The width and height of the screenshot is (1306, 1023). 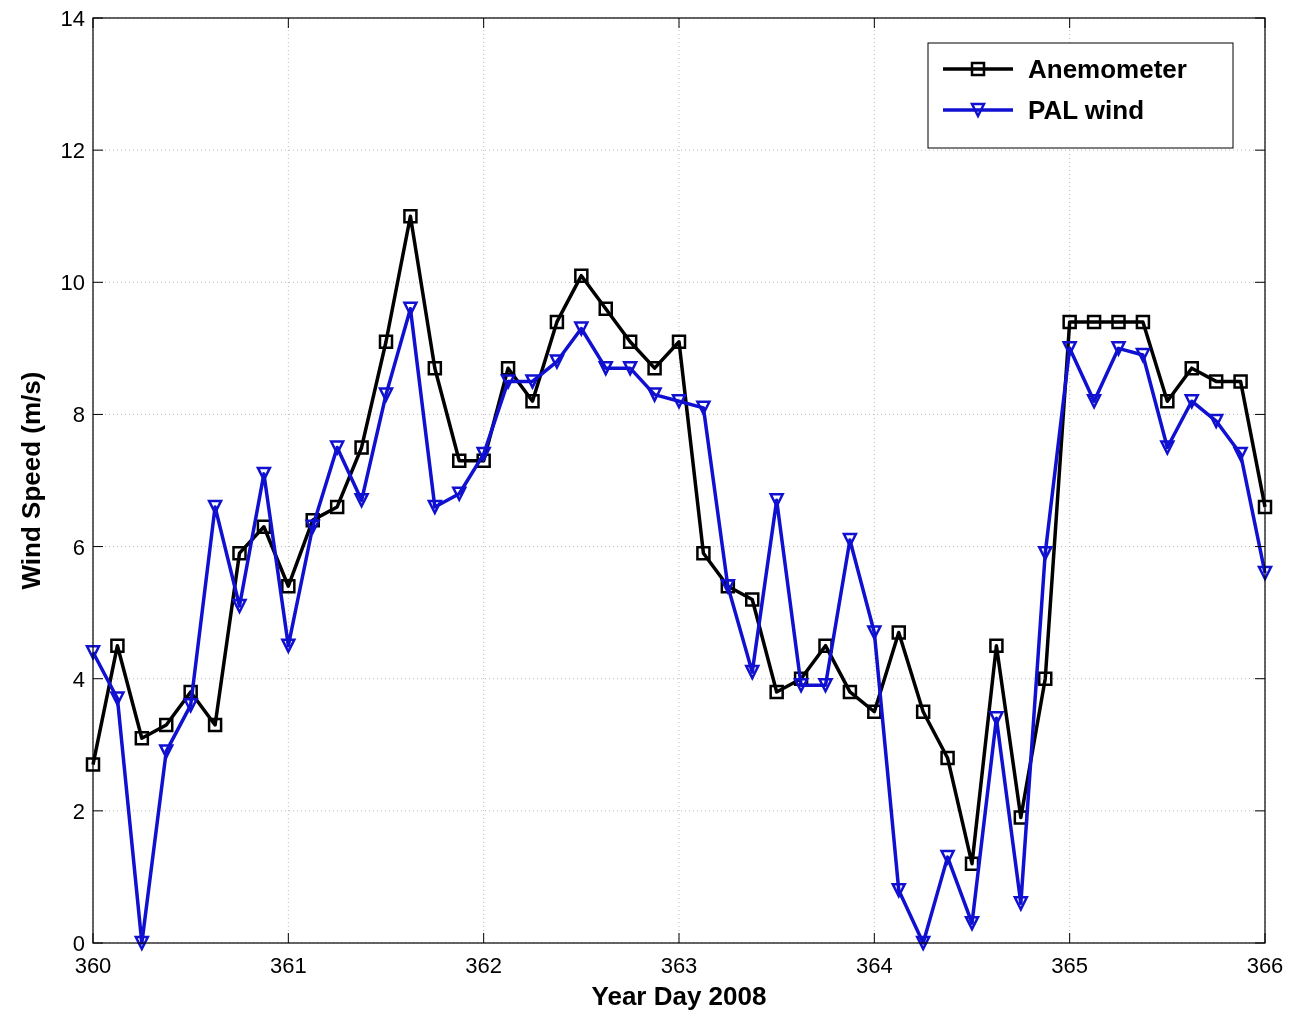 What do you see at coordinates (72, 283) in the screenshot?
I see `y-tick-label: 10` at bounding box center [72, 283].